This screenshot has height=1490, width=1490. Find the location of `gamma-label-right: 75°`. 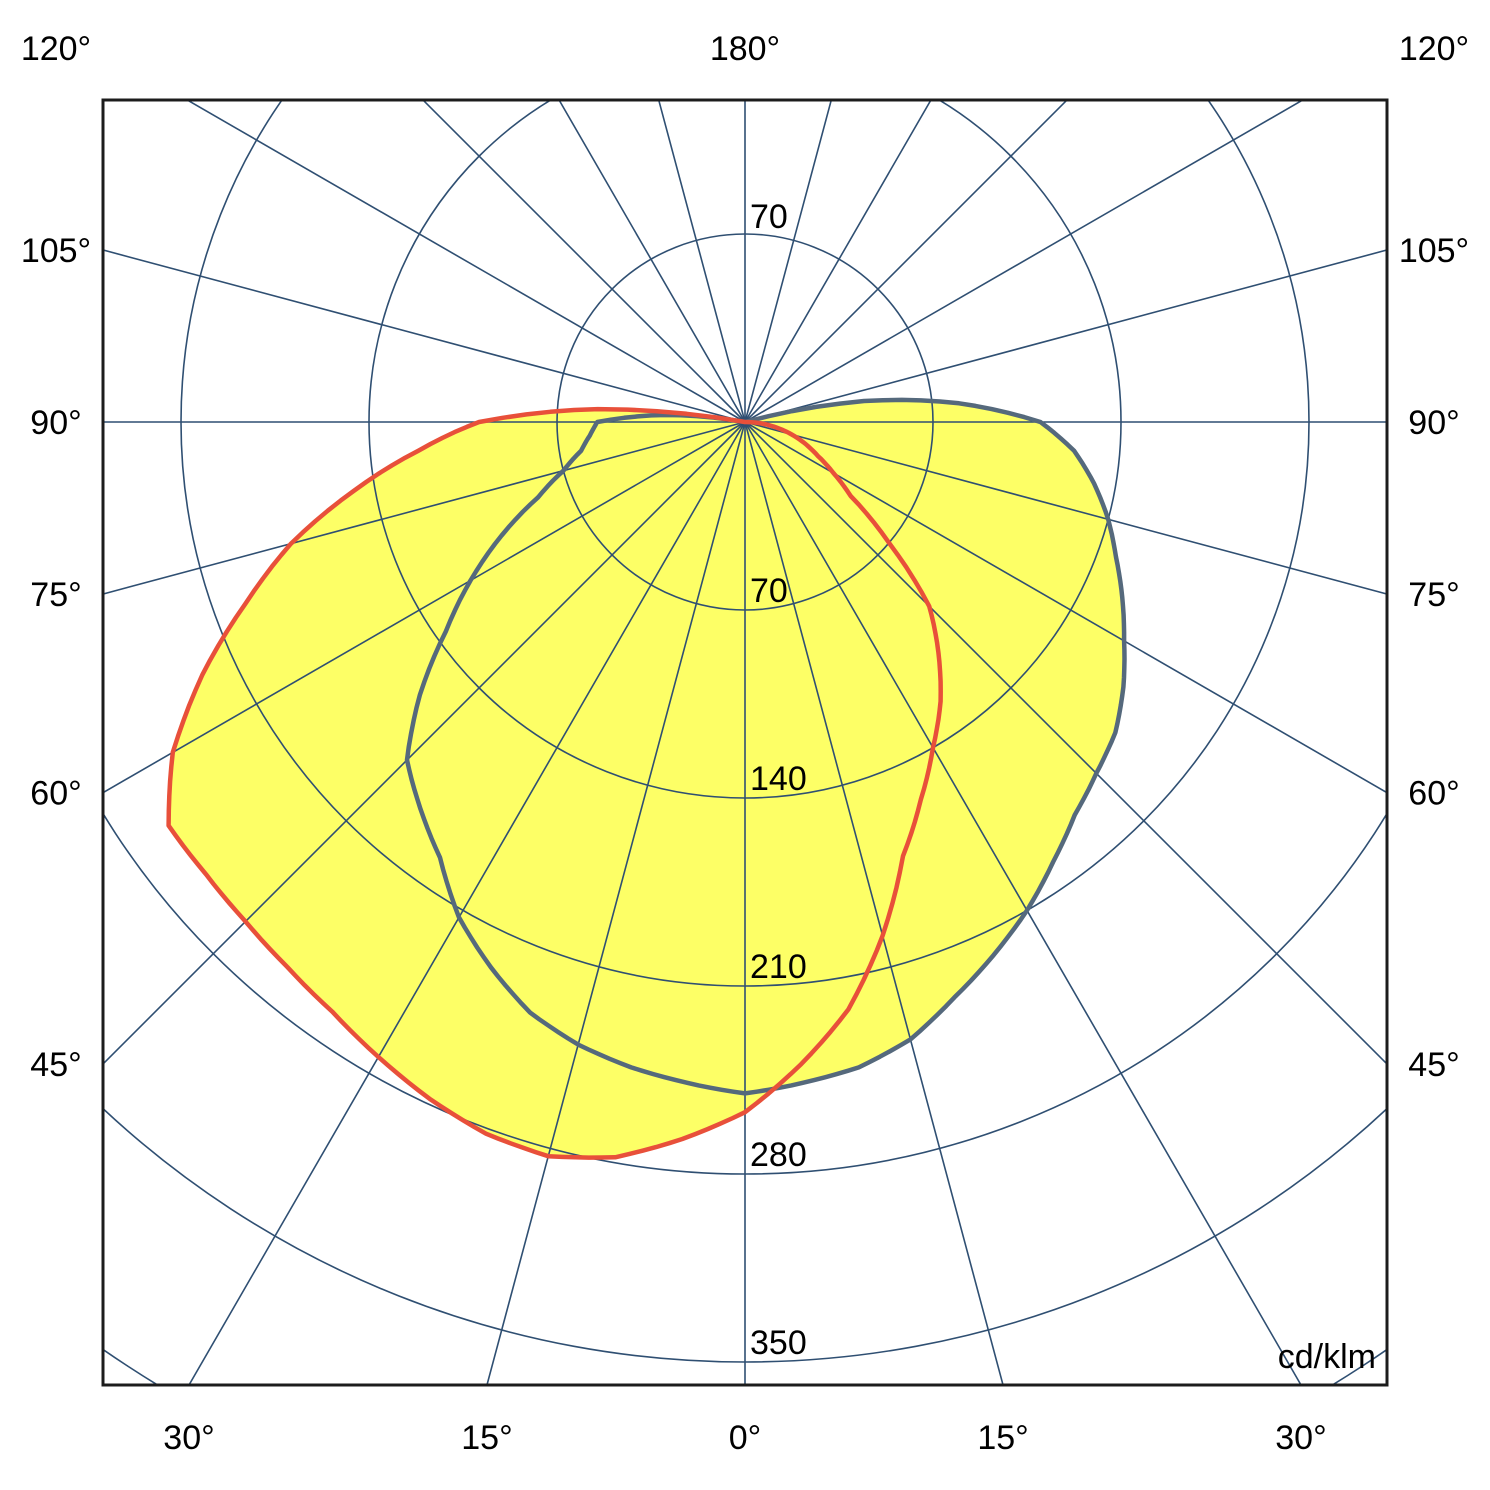

gamma-label-right: 75° is located at coordinates (1433, 595).